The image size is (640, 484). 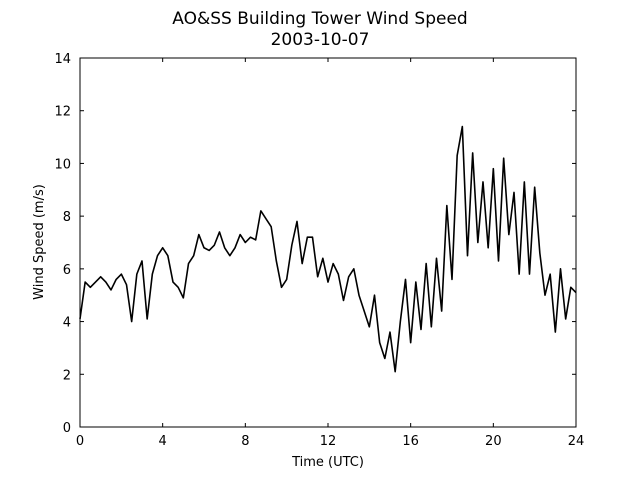 I want to click on chart-title: AO&SS Building Tower Wind Speed, so click(x=319, y=19).